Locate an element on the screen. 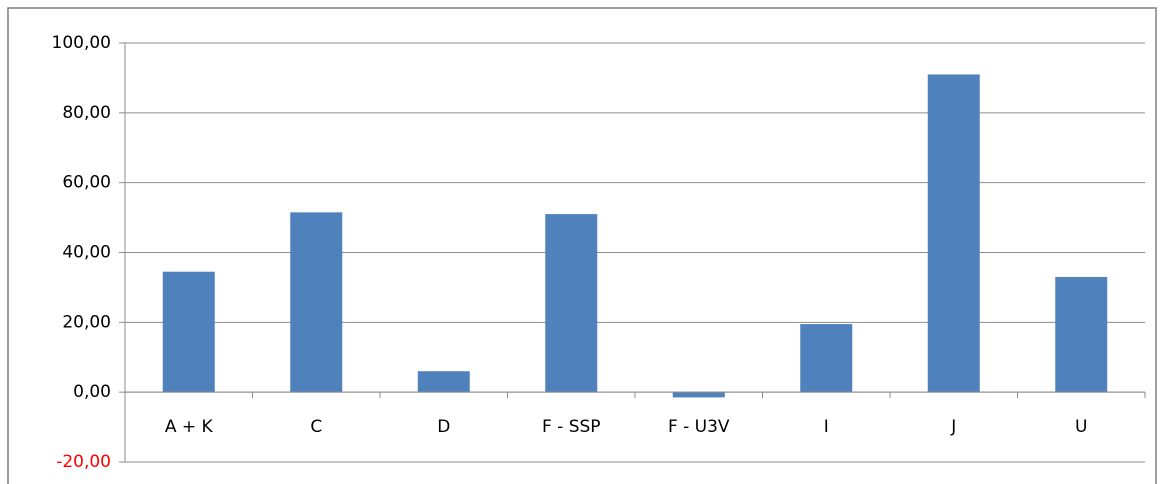 The image size is (1161, 484). x-tick-label: I is located at coordinates (826, 427).